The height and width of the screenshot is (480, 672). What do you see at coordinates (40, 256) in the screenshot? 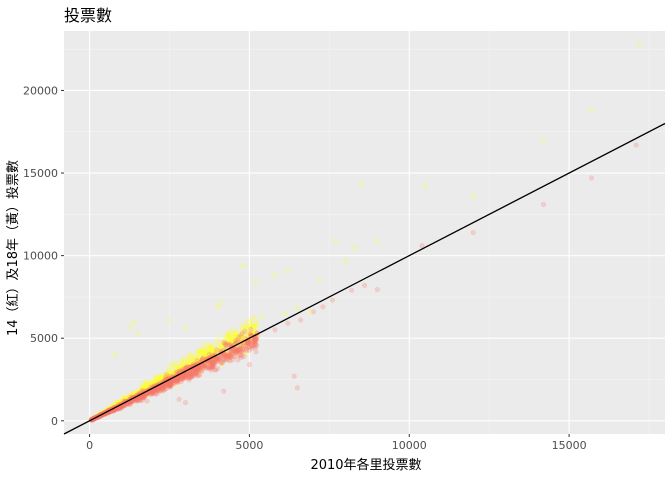
I see `y-tick-label: 10000` at bounding box center [40, 256].